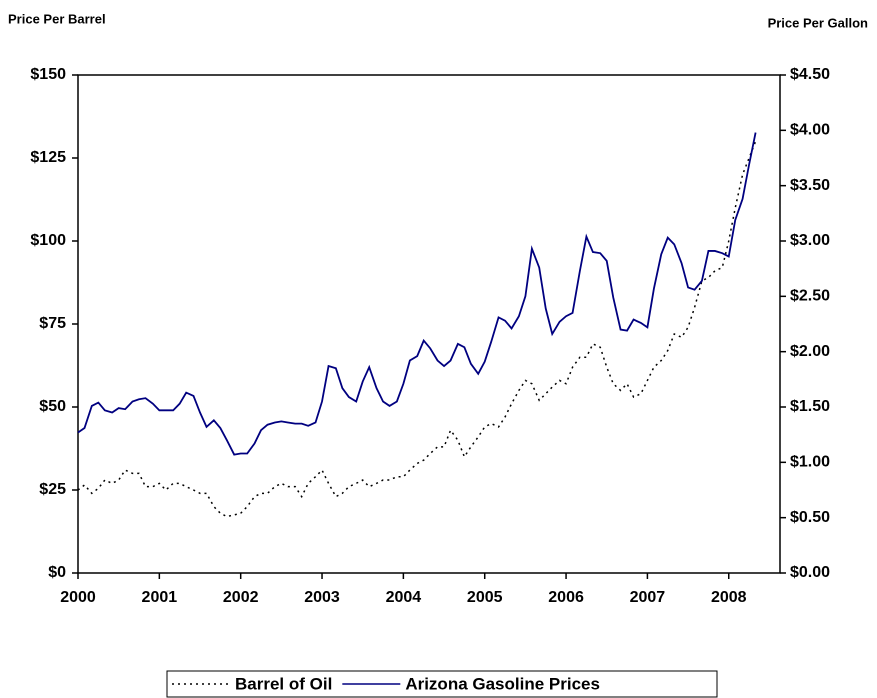  What do you see at coordinates (241, 597) in the screenshot?
I see `x-tick-label: 2002` at bounding box center [241, 597].